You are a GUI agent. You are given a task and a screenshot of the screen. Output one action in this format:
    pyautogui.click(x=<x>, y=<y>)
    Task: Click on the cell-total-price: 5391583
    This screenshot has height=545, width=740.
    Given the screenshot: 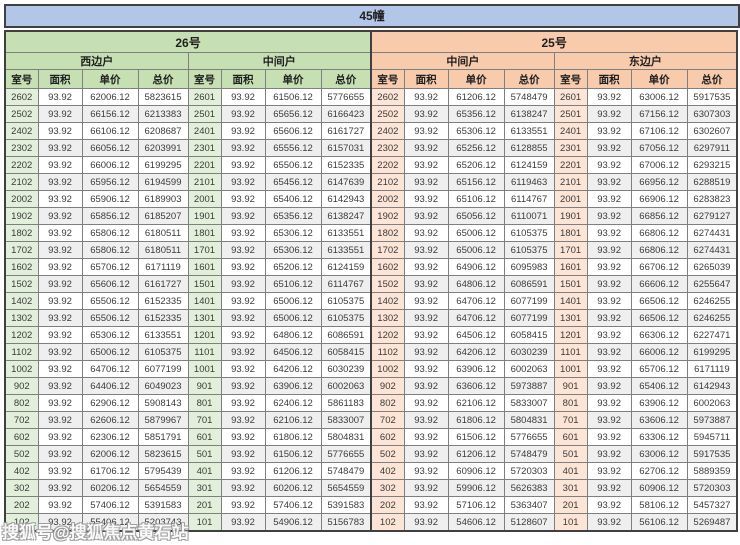 What is the action you would take?
    pyautogui.click(x=163, y=505)
    